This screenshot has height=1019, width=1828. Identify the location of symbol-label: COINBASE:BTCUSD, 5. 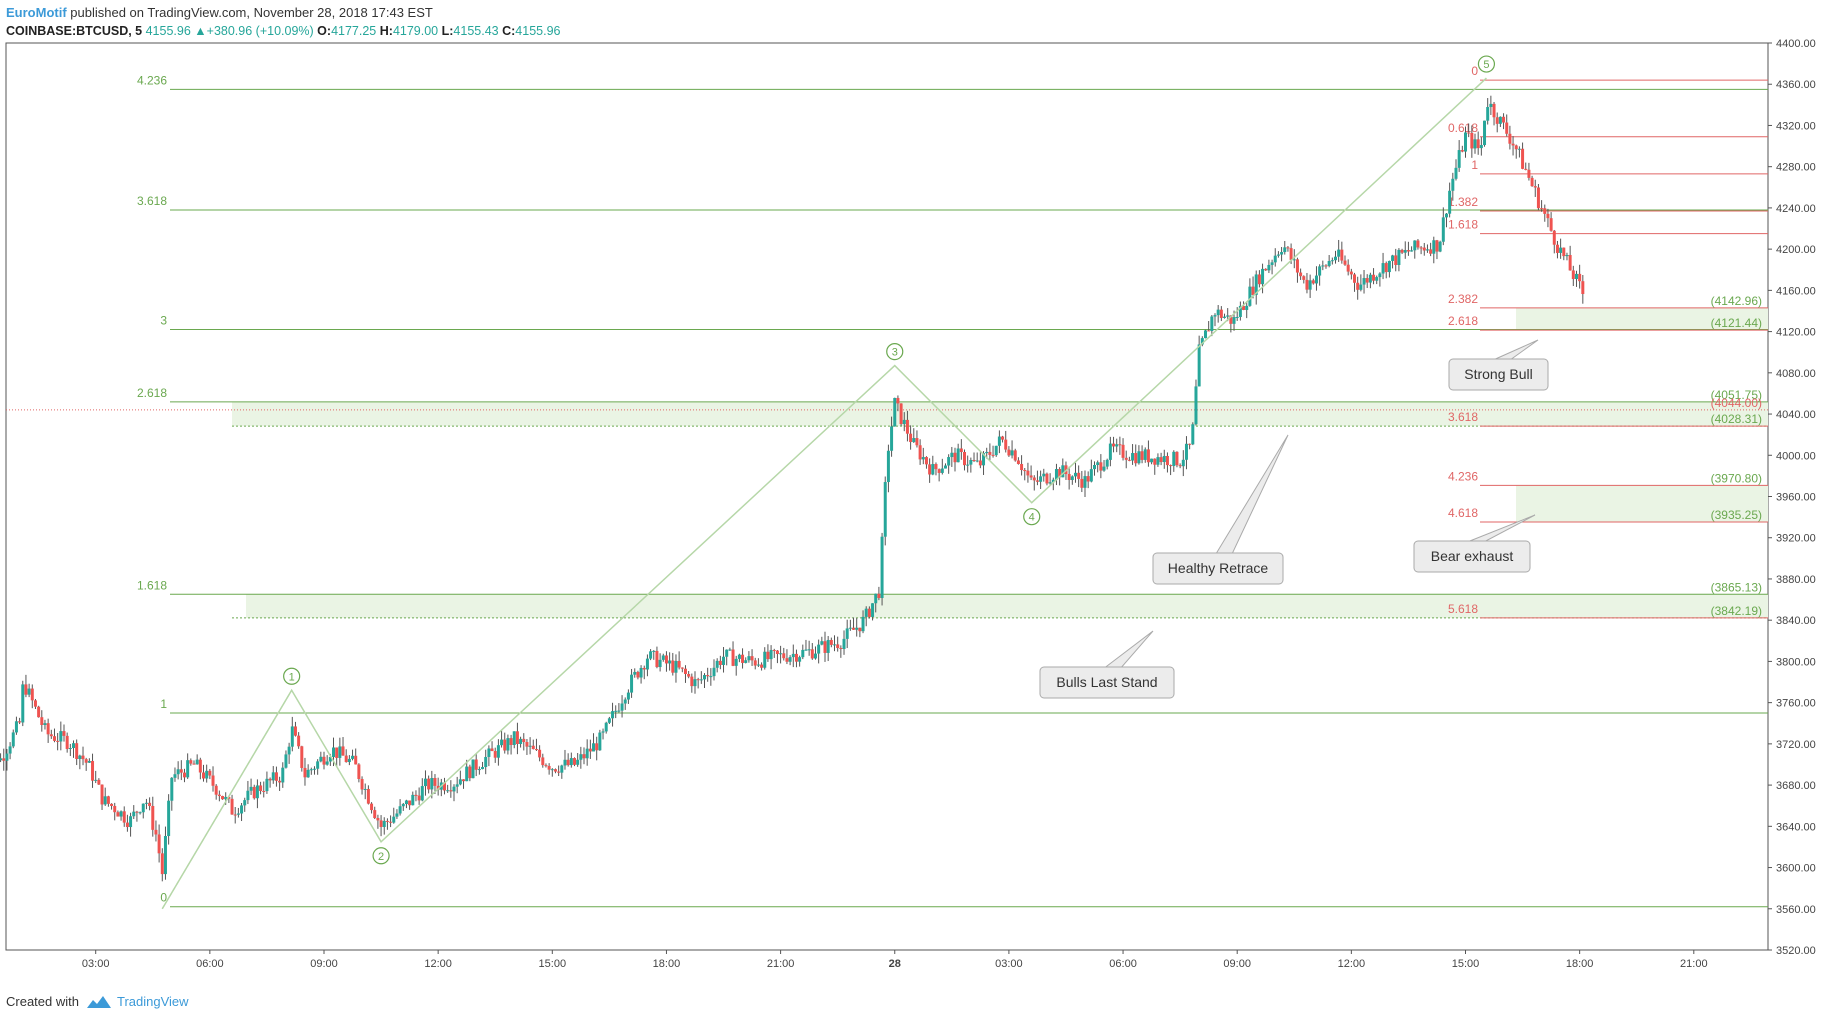
(74, 31).